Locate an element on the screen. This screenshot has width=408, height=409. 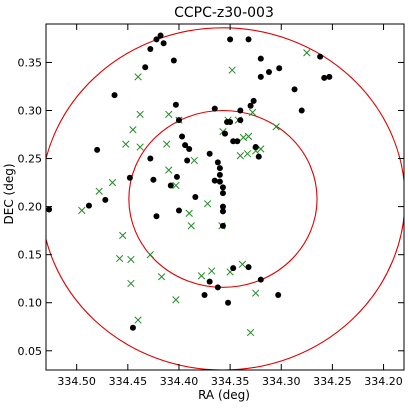
x-tick-label: 334.45 is located at coordinates (128, 381).